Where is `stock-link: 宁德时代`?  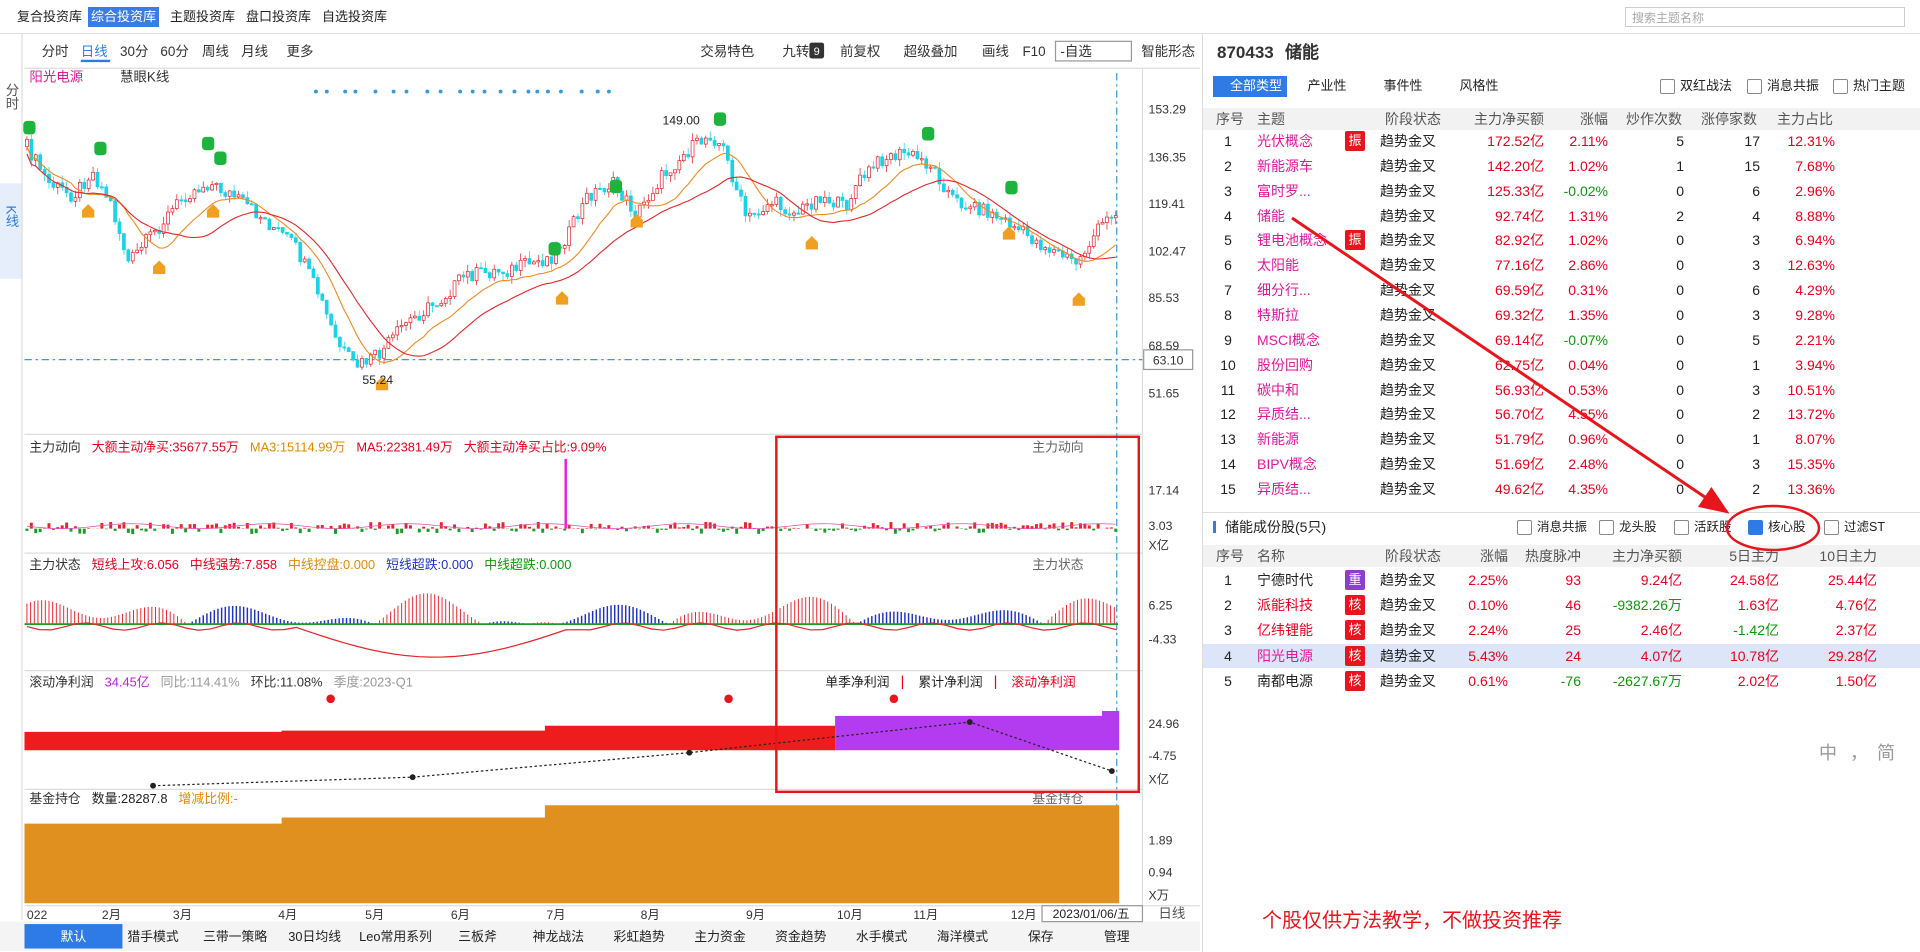 stock-link: 宁德时代 is located at coordinates (1285, 580).